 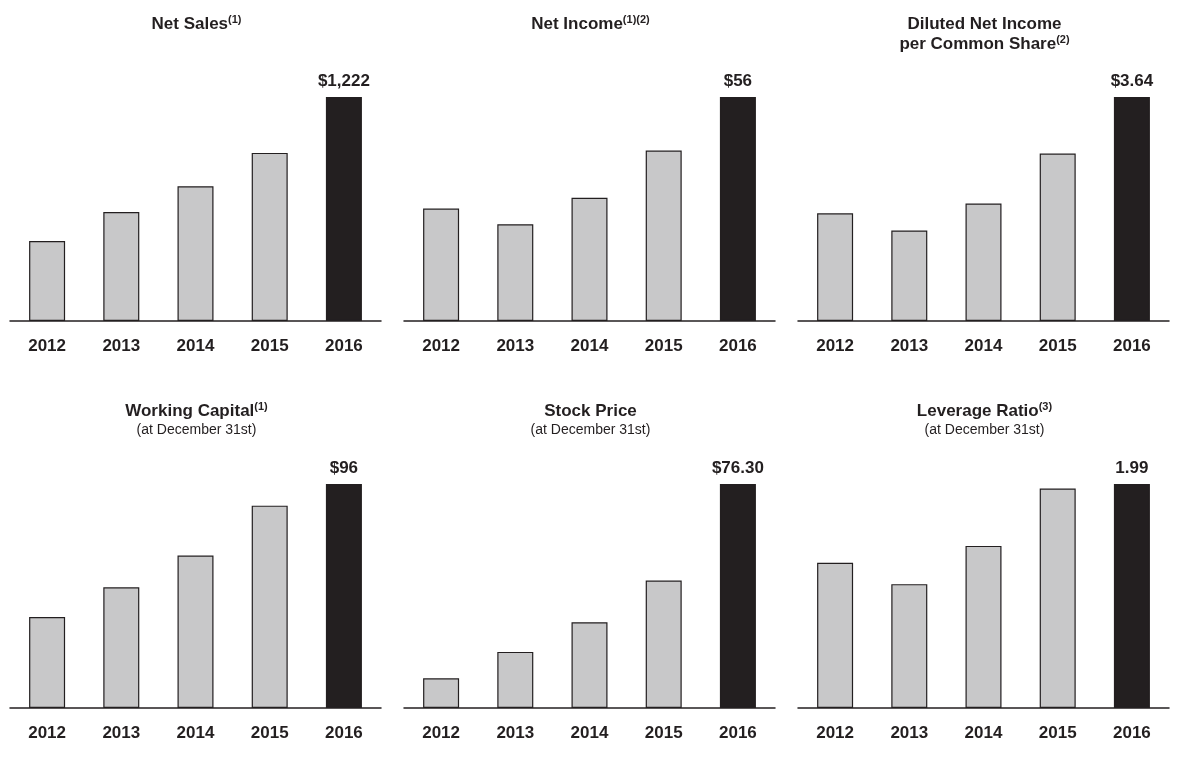 I want to click on data-label: $1,222, so click(x=343, y=80).